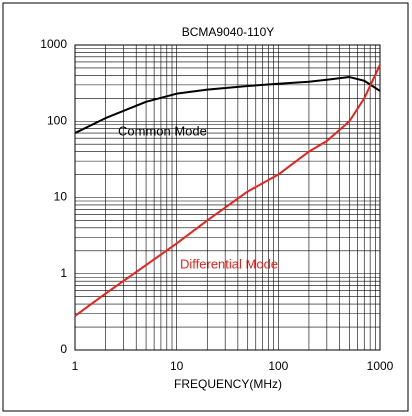 This screenshot has width=412, height=416. Describe the element at coordinates (380, 366) in the screenshot. I see `x-tick-label: 1000` at that location.